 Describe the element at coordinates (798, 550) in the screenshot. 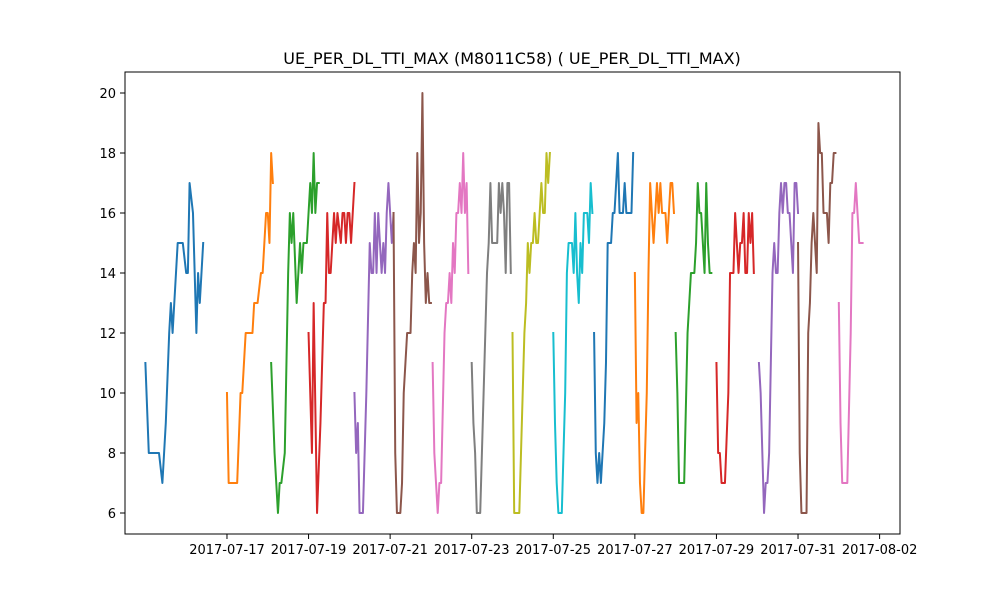

I see `x-tick-label: 2017-07-31` at that location.